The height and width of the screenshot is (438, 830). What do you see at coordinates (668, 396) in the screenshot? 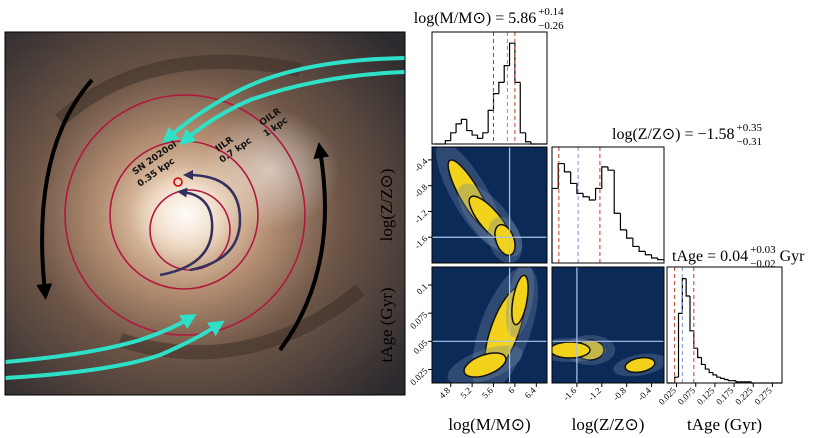
I see `x-tick-label: 0.025` at bounding box center [668, 396].